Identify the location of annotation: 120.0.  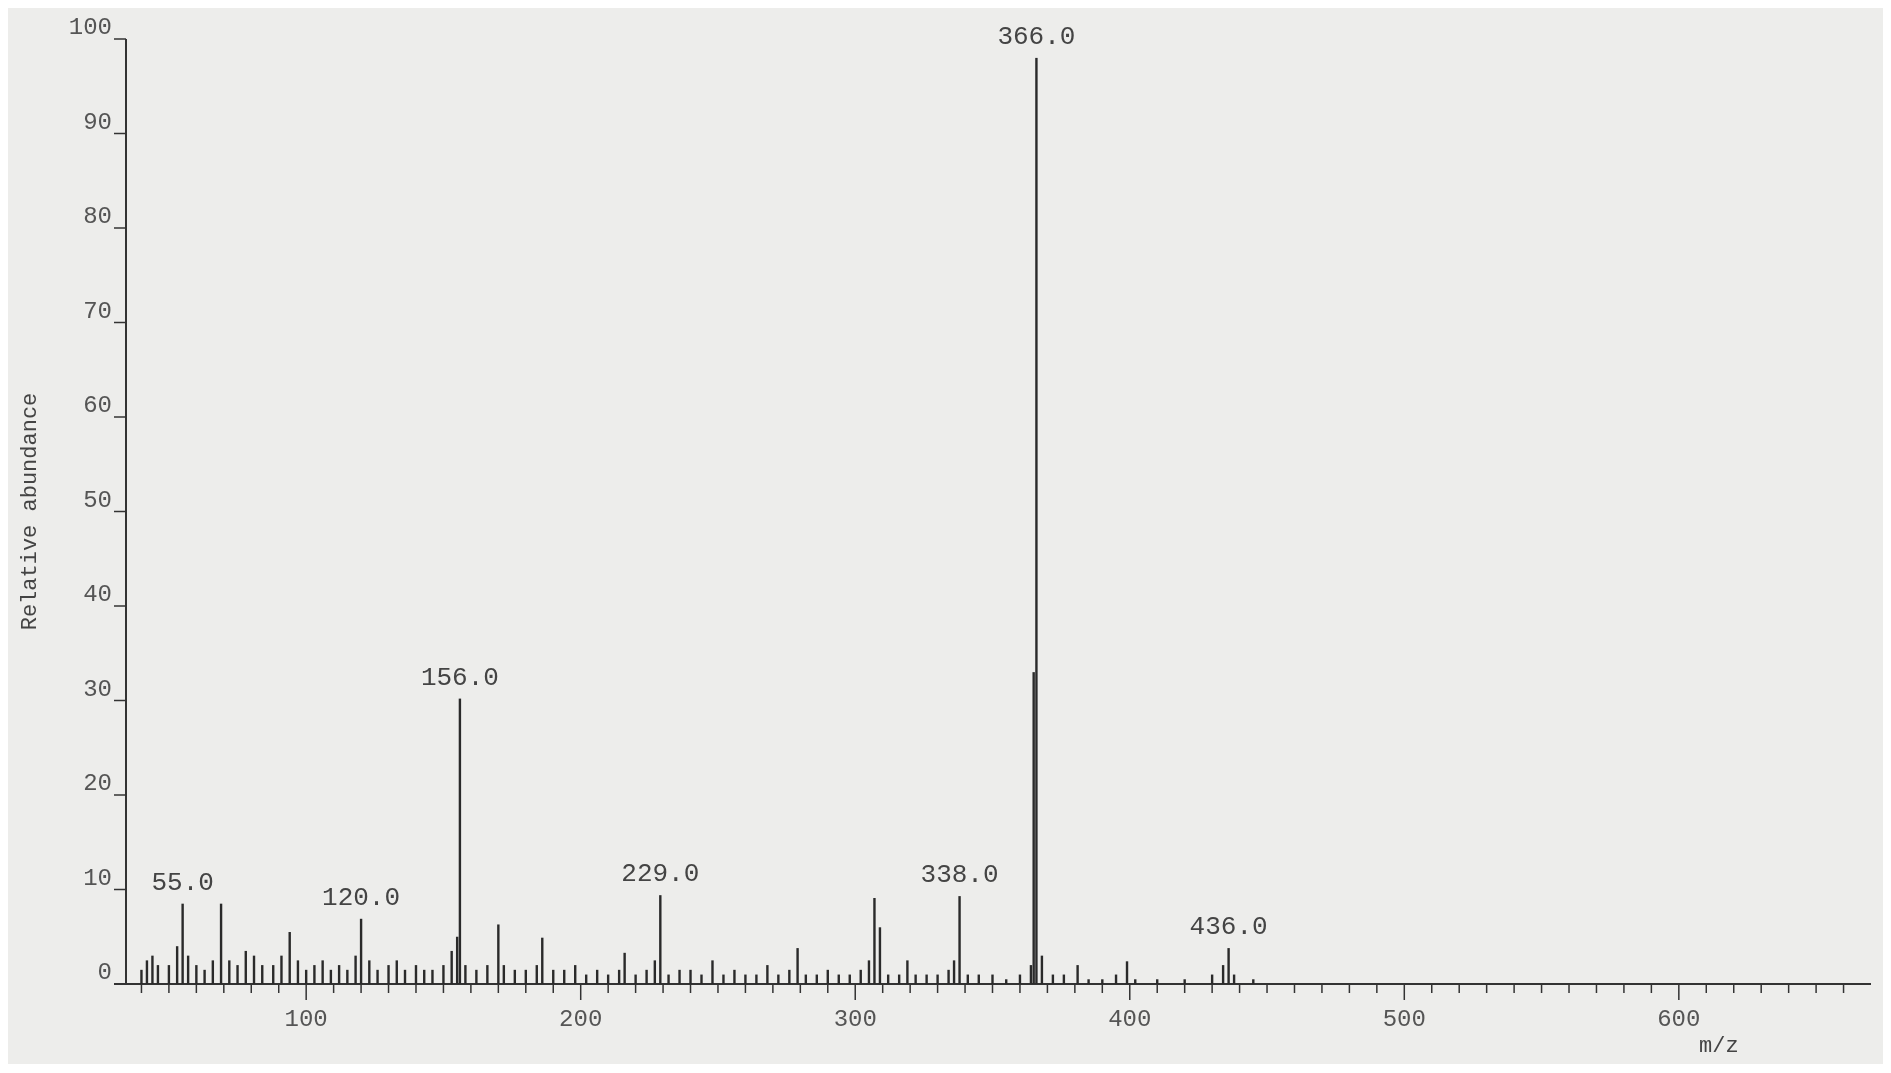
(361, 897).